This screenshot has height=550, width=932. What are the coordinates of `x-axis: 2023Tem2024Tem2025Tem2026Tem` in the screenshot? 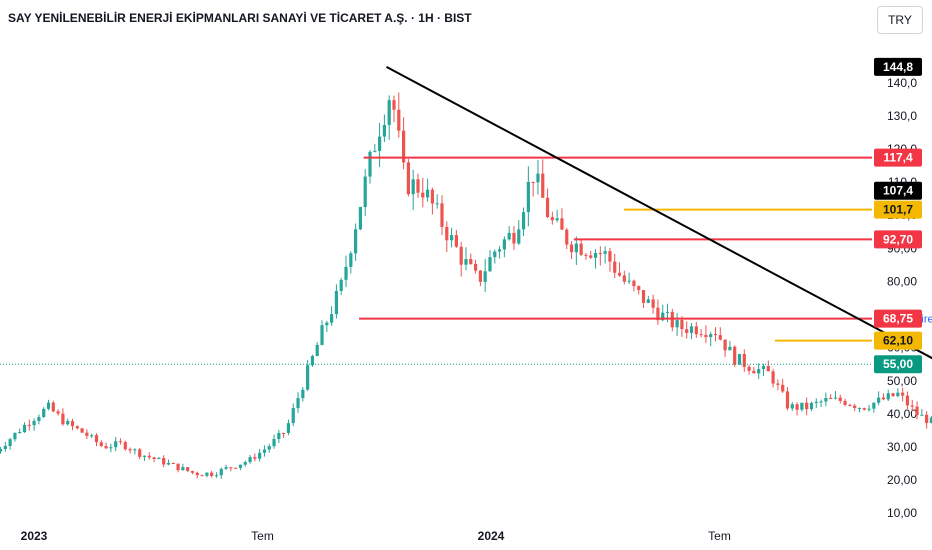 It's located at (376, 536).